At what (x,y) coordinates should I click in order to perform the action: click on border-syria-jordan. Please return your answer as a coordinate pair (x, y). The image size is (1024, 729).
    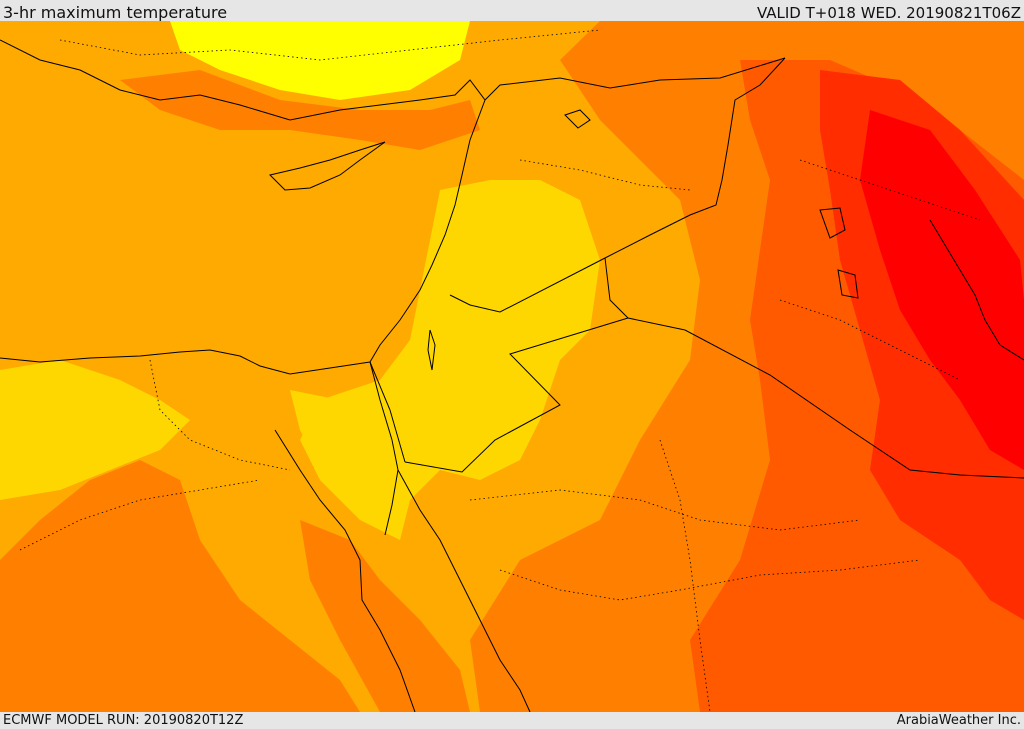
    Looking at the image, I should click on (527, 285).